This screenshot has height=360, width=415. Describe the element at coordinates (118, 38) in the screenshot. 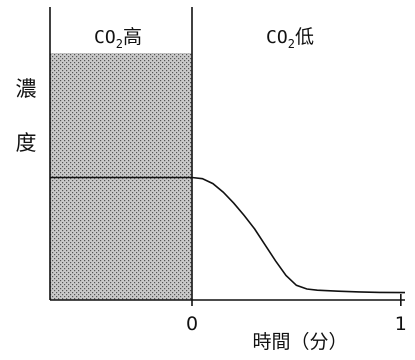

I see `co2-high-label: CO2高` at that location.